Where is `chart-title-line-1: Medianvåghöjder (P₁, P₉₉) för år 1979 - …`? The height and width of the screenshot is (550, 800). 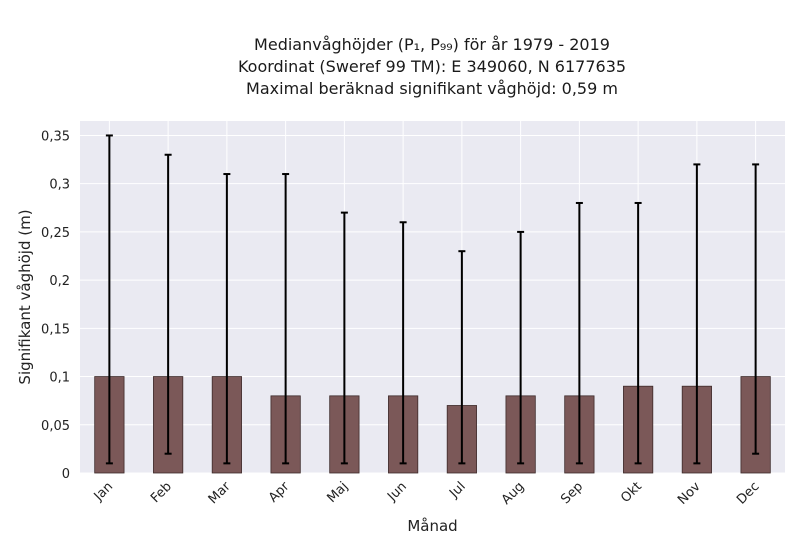 chart-title-line-1: Medianvåghöjder (P₁, P₉₉) för år 1979 - … is located at coordinates (432, 44).